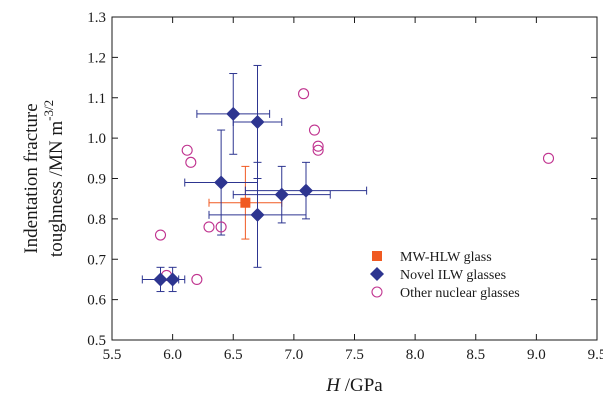 The image size is (603, 397). Describe the element at coordinates (96, 139) in the screenshot. I see `y-tick-label: 1.0` at that location.